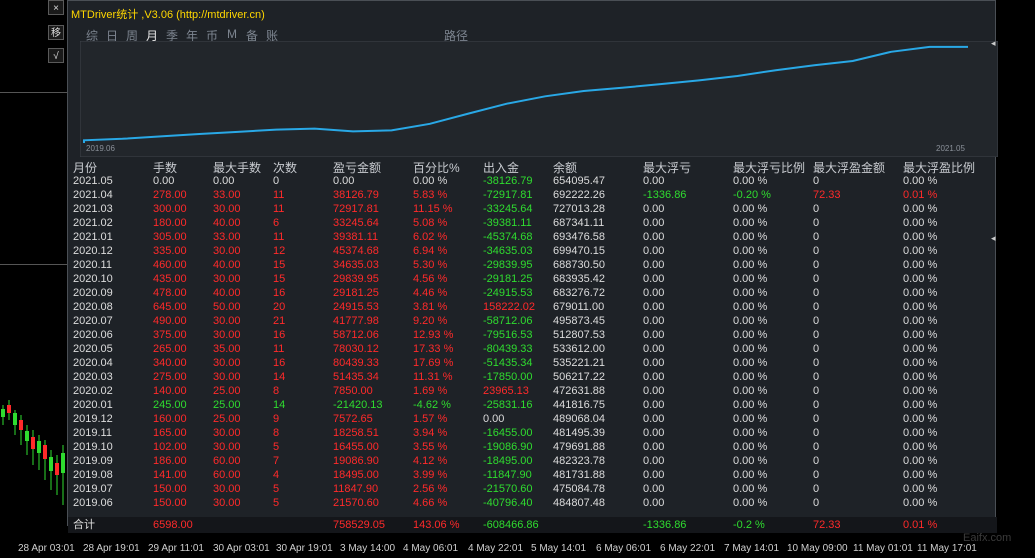  Describe the element at coordinates (56, 55) in the screenshot. I see `check-button: √` at that location.